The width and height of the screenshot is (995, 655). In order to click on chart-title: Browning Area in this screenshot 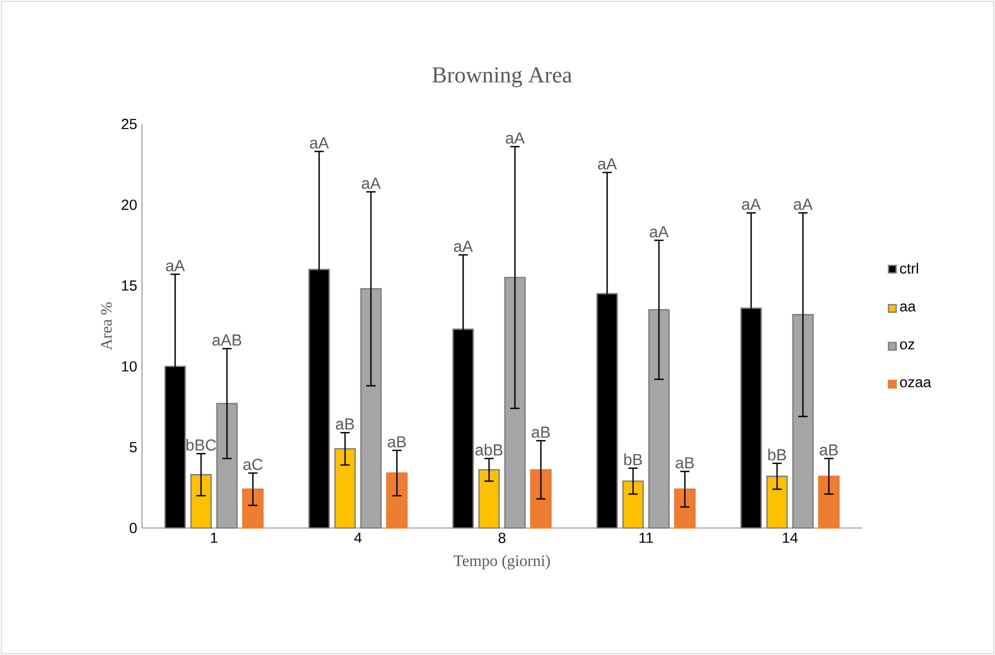, I will do `click(502, 77)`.